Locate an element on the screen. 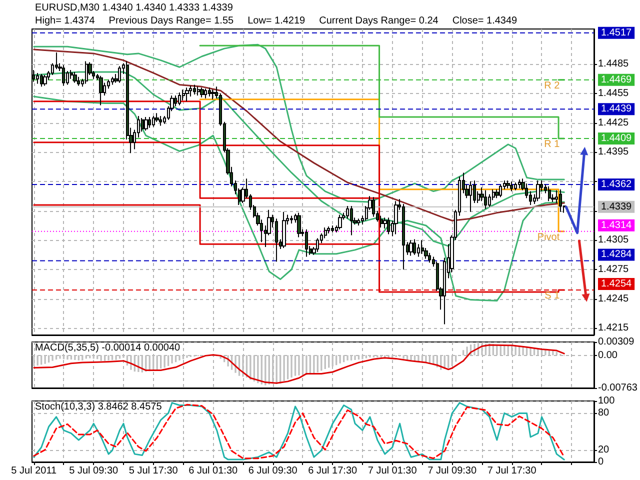 The image size is (640, 480). ref-line-label: 1.4517 is located at coordinates (616, 32).